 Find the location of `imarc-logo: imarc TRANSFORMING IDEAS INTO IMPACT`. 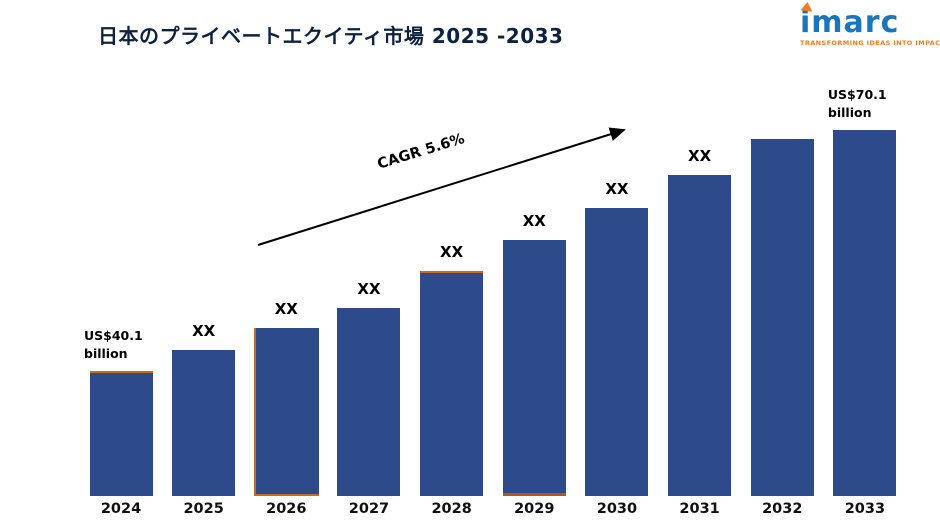

imarc-logo: imarc TRANSFORMING IDEAS INTO IMPACT is located at coordinates (870, 24).